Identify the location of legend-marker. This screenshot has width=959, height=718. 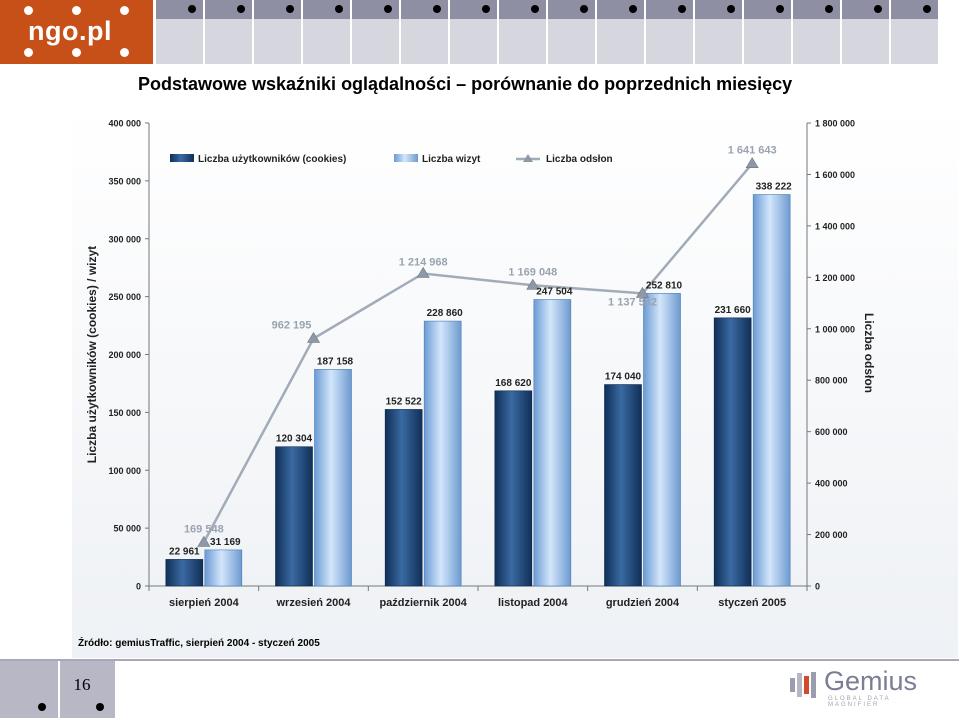
(528, 158).